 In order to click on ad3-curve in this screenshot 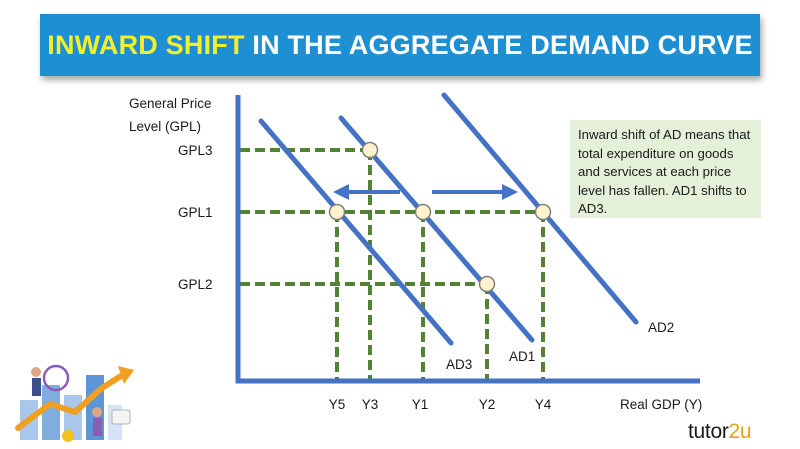, I will do `click(356, 232)`.